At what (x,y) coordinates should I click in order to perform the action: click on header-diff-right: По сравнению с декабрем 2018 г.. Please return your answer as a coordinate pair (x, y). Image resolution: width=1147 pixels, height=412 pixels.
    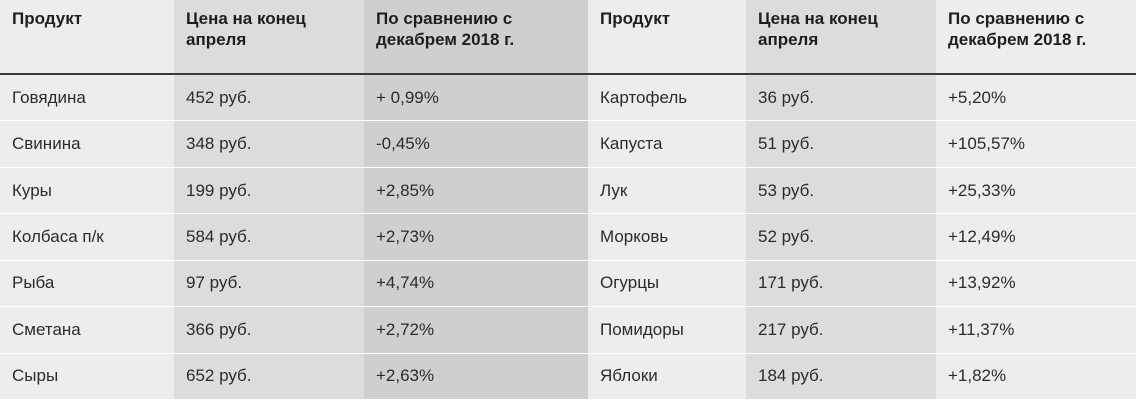
    Looking at the image, I should click on (1036, 37).